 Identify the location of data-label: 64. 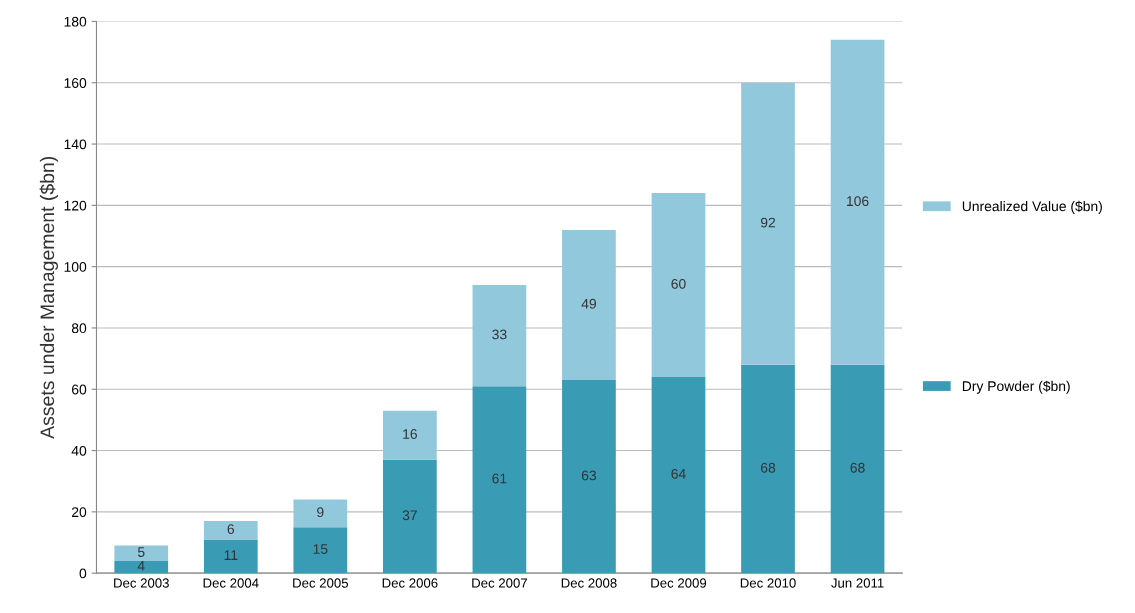
(678, 473).